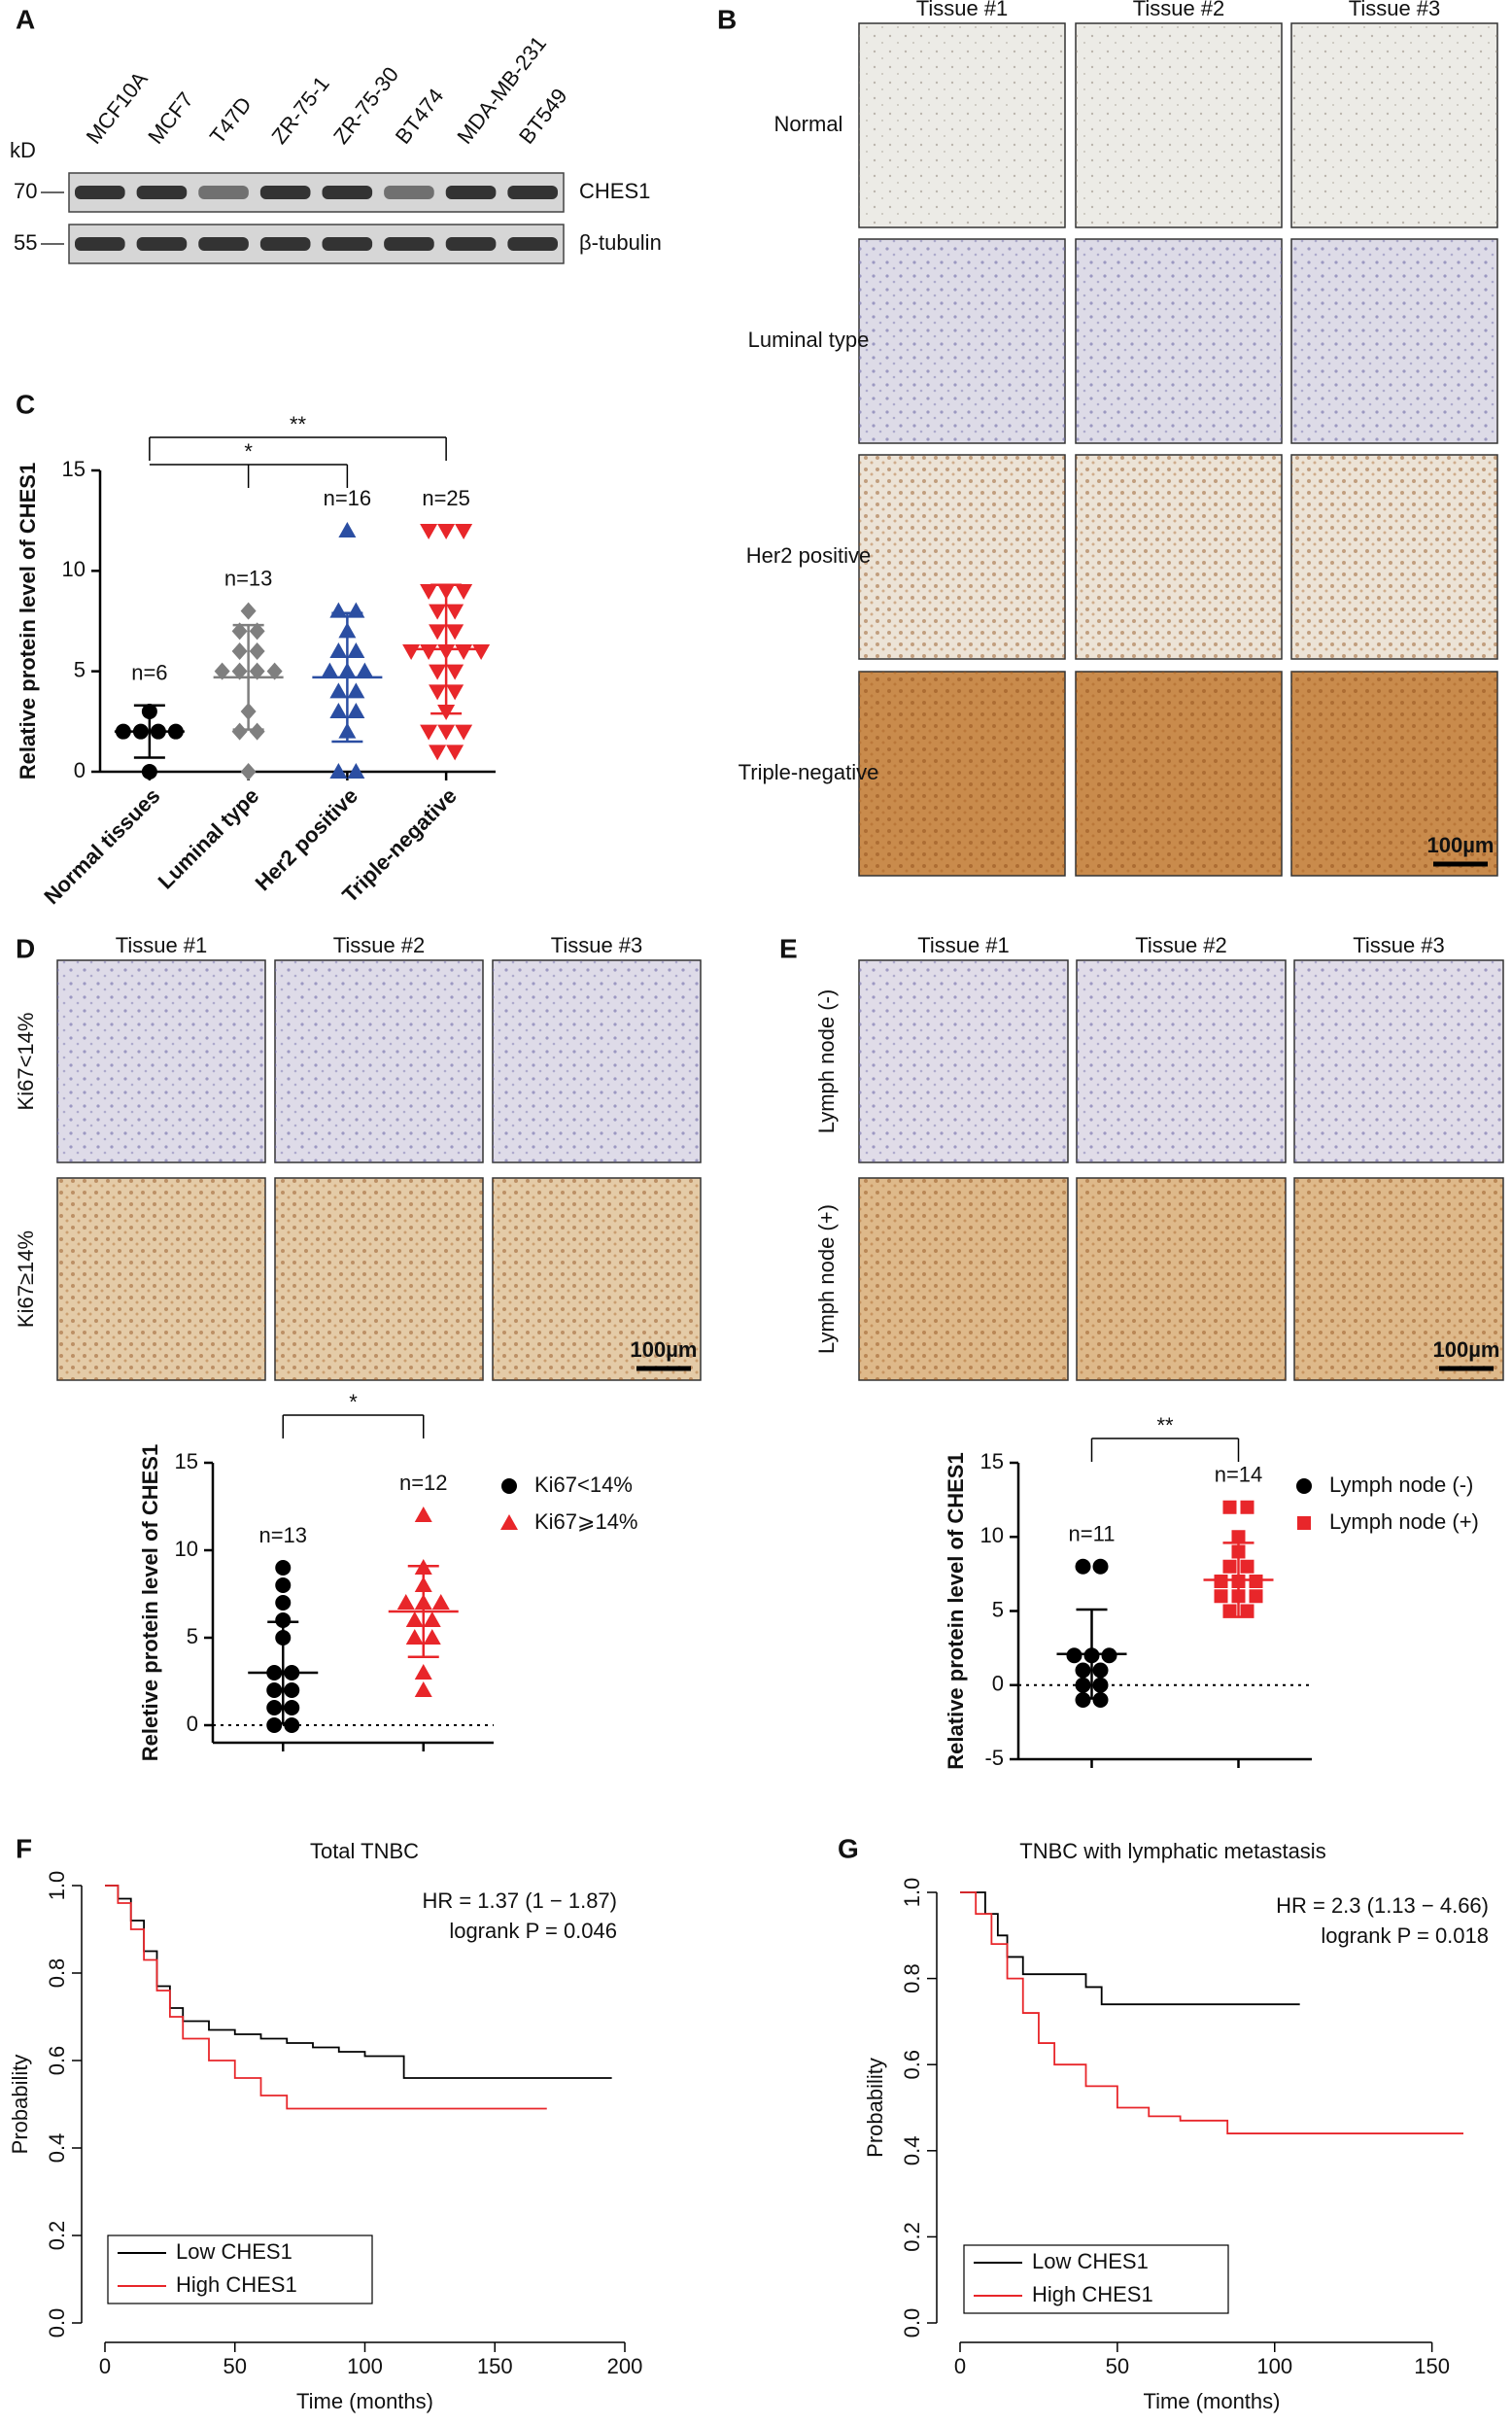 The image size is (1512, 2425). Describe the element at coordinates (809, 340) in the screenshot. I see `row-label: Luminal type` at that location.